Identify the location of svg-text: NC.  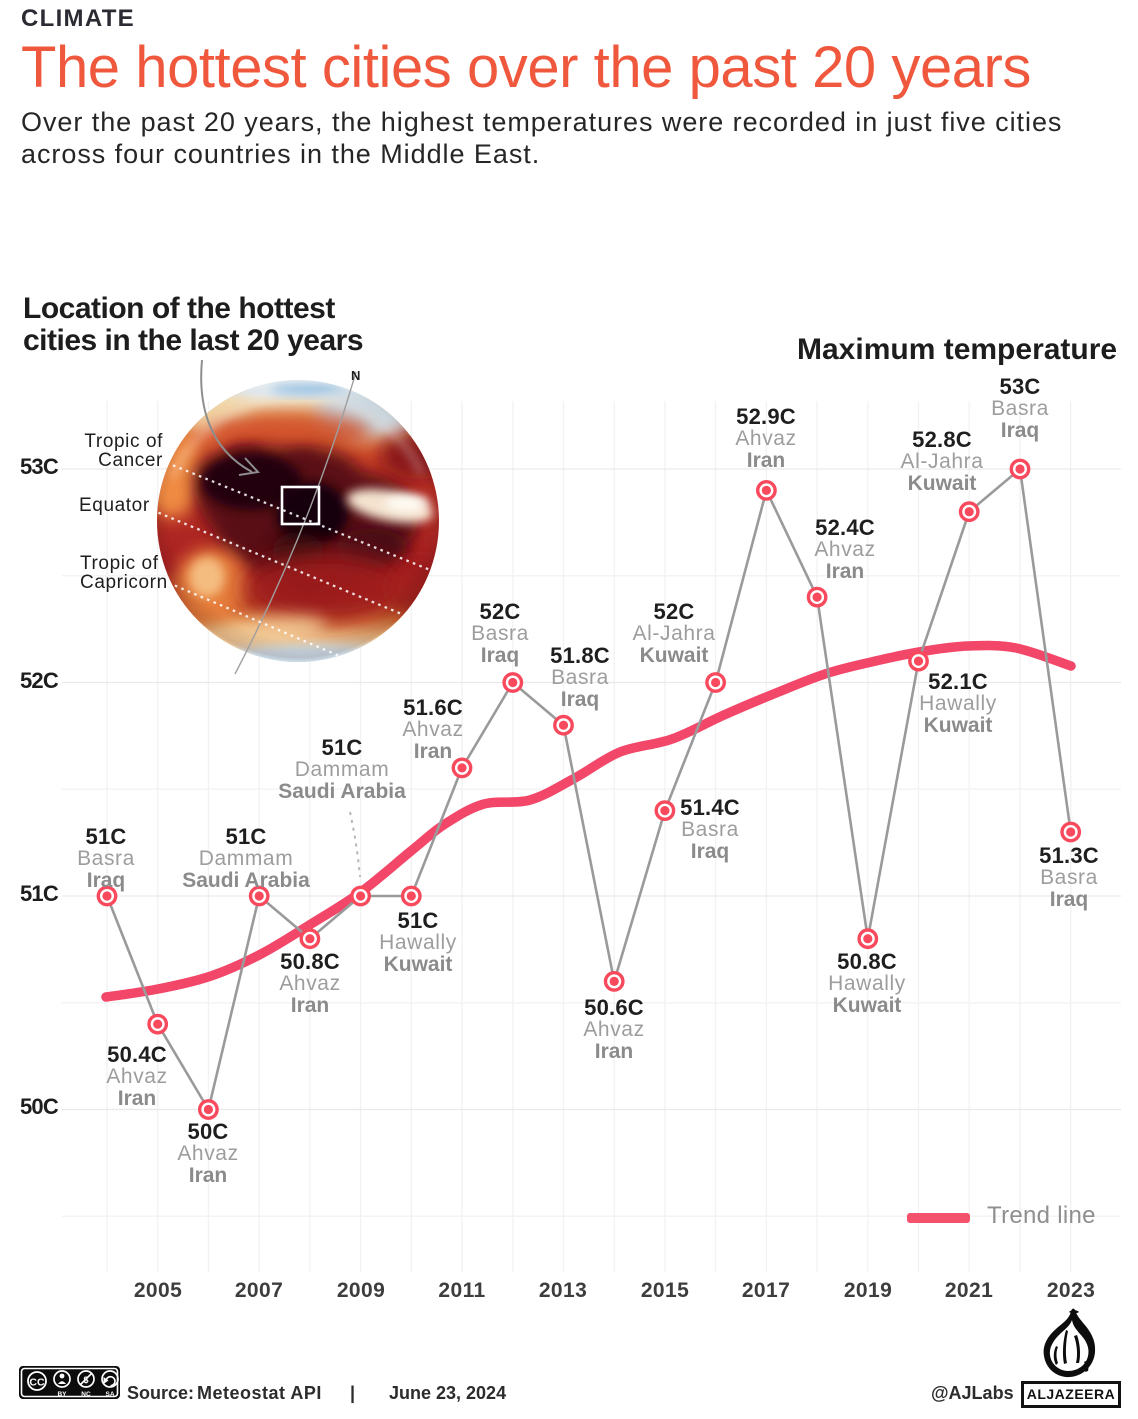
(86, 1394).